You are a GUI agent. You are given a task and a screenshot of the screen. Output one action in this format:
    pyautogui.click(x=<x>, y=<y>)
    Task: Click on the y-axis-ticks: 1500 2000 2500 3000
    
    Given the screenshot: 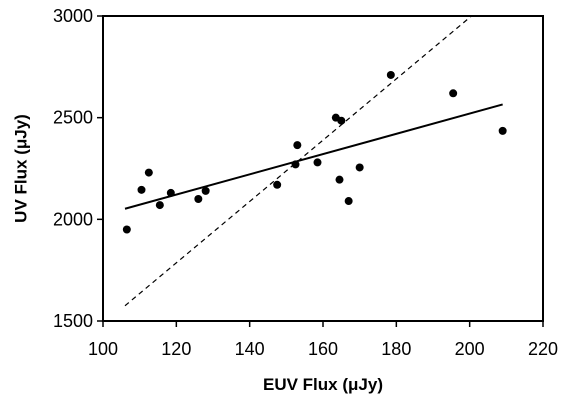 What is the action you would take?
    pyautogui.click(x=78, y=168)
    